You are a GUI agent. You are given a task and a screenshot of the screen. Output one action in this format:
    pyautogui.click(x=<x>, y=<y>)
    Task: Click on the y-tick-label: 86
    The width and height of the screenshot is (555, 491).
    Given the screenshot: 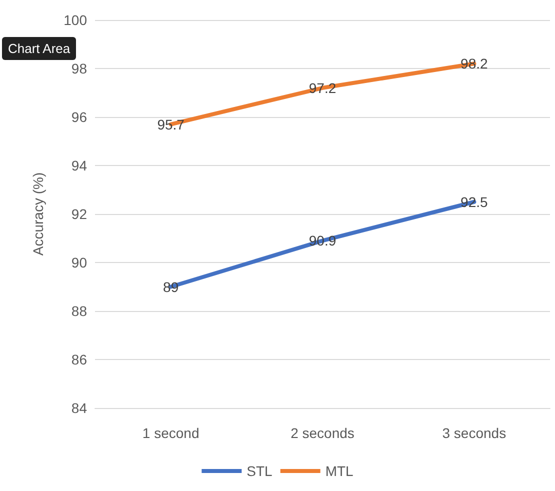 What is the action you would take?
    pyautogui.click(x=79, y=360)
    